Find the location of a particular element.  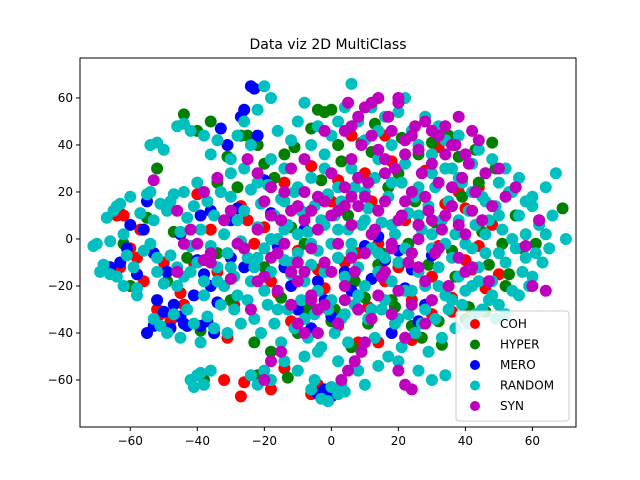

legend-marker-syn is located at coordinates (475, 406).